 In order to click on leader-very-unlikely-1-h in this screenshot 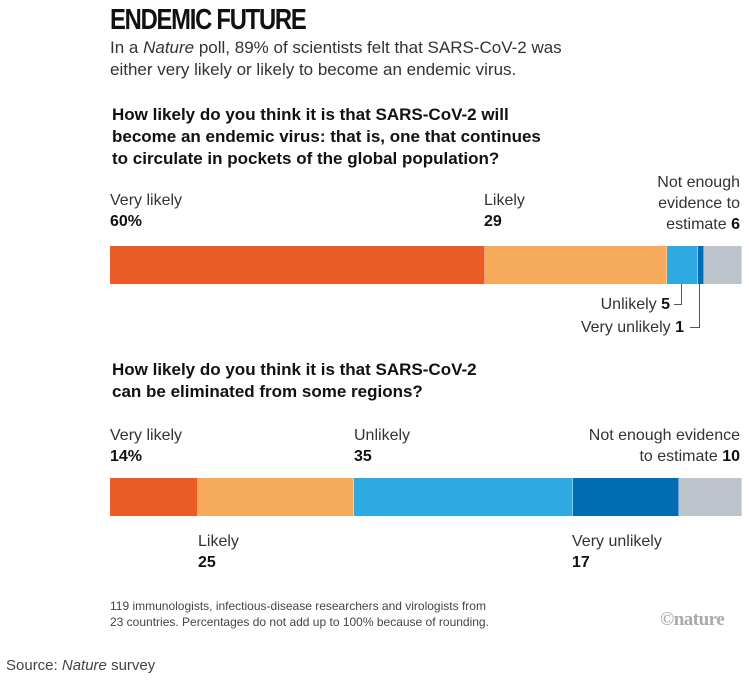, I will do `click(695, 327)`.